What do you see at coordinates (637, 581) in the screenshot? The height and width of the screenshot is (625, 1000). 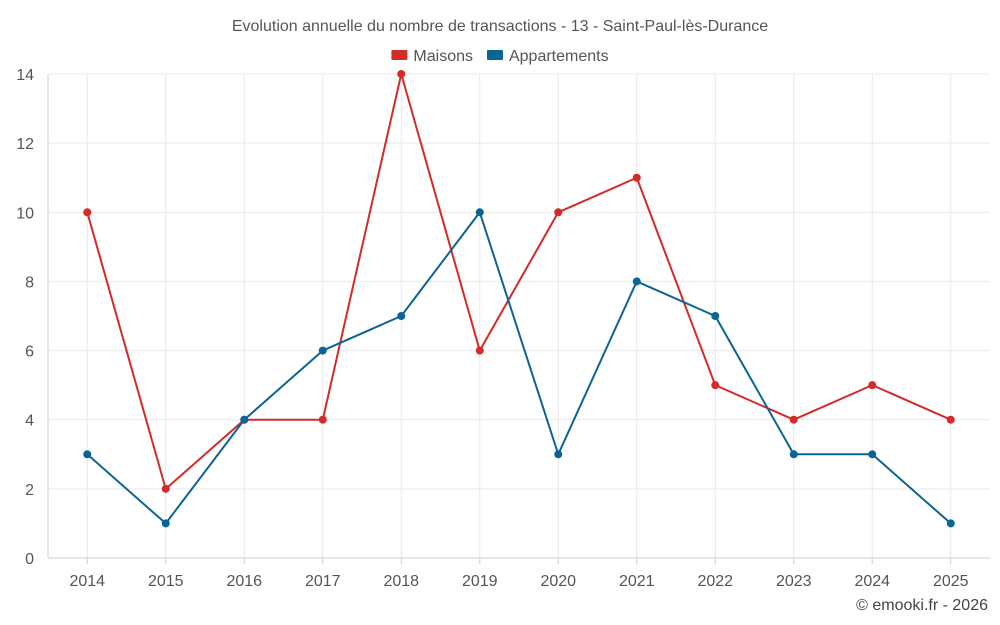 I see `x-tick-label: 2021` at bounding box center [637, 581].